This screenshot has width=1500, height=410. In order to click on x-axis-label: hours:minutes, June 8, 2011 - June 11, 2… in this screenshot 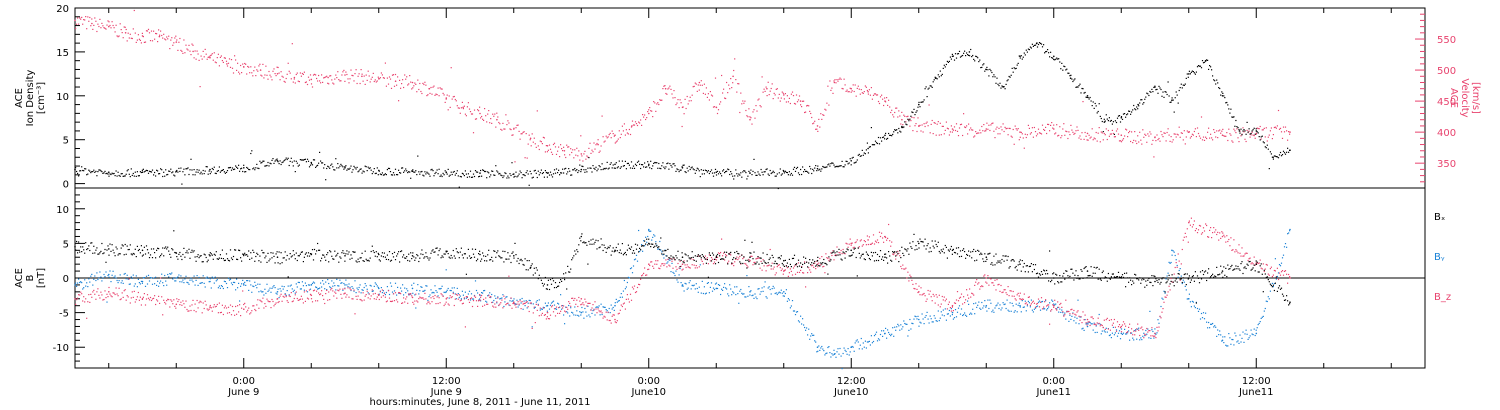, I will do `click(480, 402)`.